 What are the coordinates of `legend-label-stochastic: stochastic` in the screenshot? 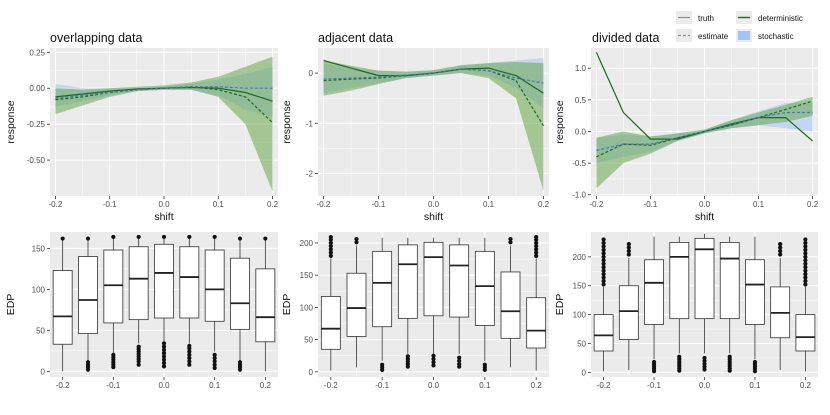 It's located at (776, 36).